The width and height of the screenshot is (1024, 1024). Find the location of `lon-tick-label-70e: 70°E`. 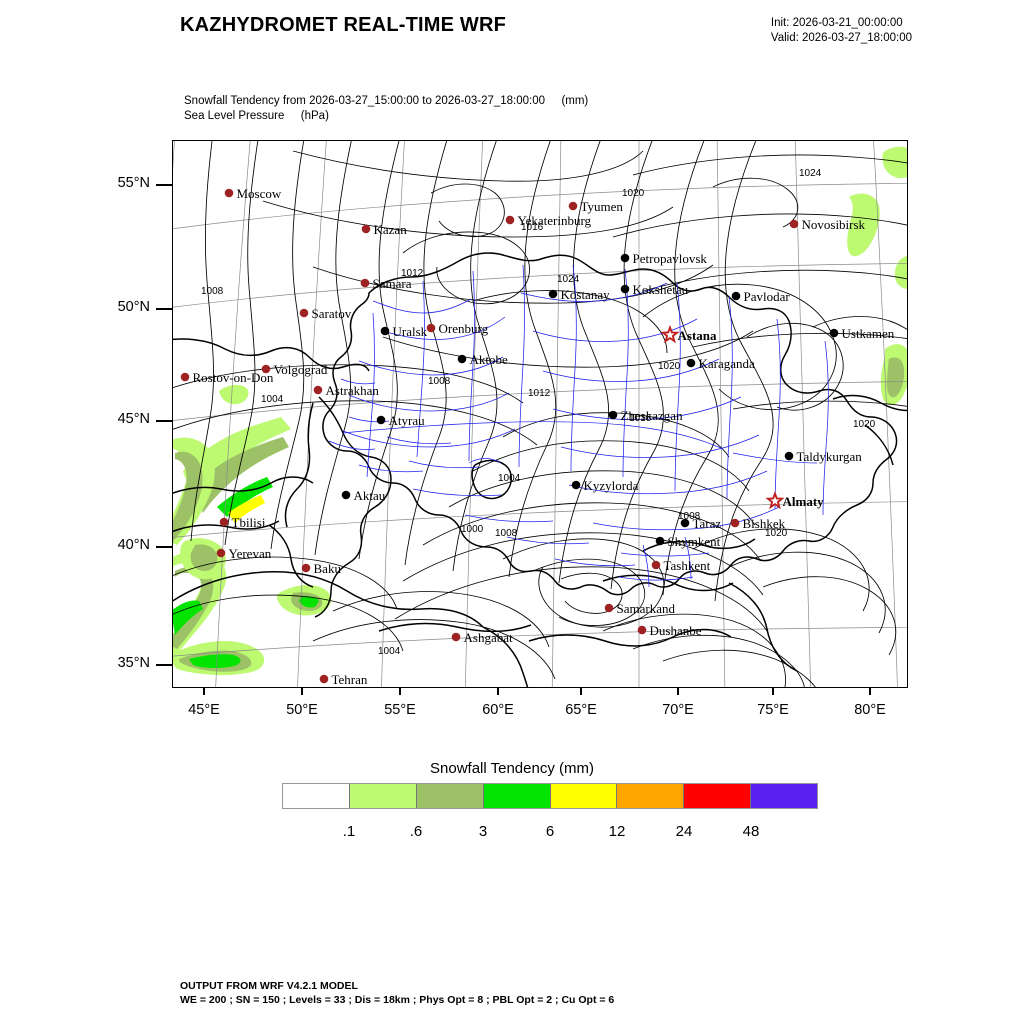

lon-tick-label-70e: 70°E is located at coordinates (678, 710).